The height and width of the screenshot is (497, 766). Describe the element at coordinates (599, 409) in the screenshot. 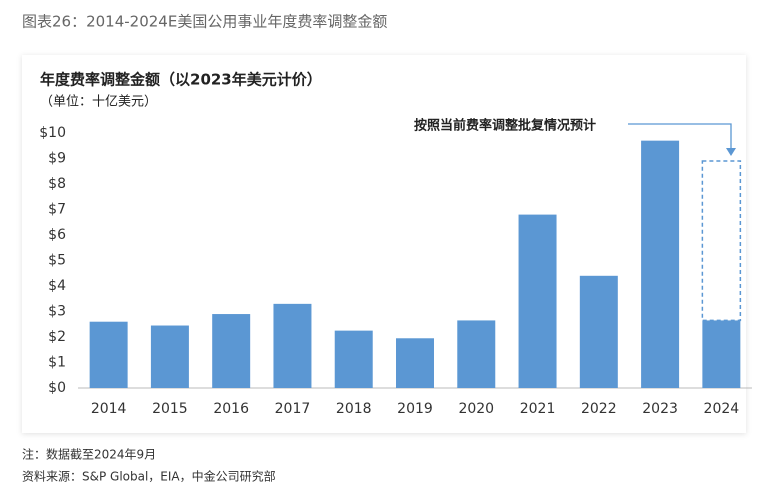

I see `x-tick-label: 2022` at that location.